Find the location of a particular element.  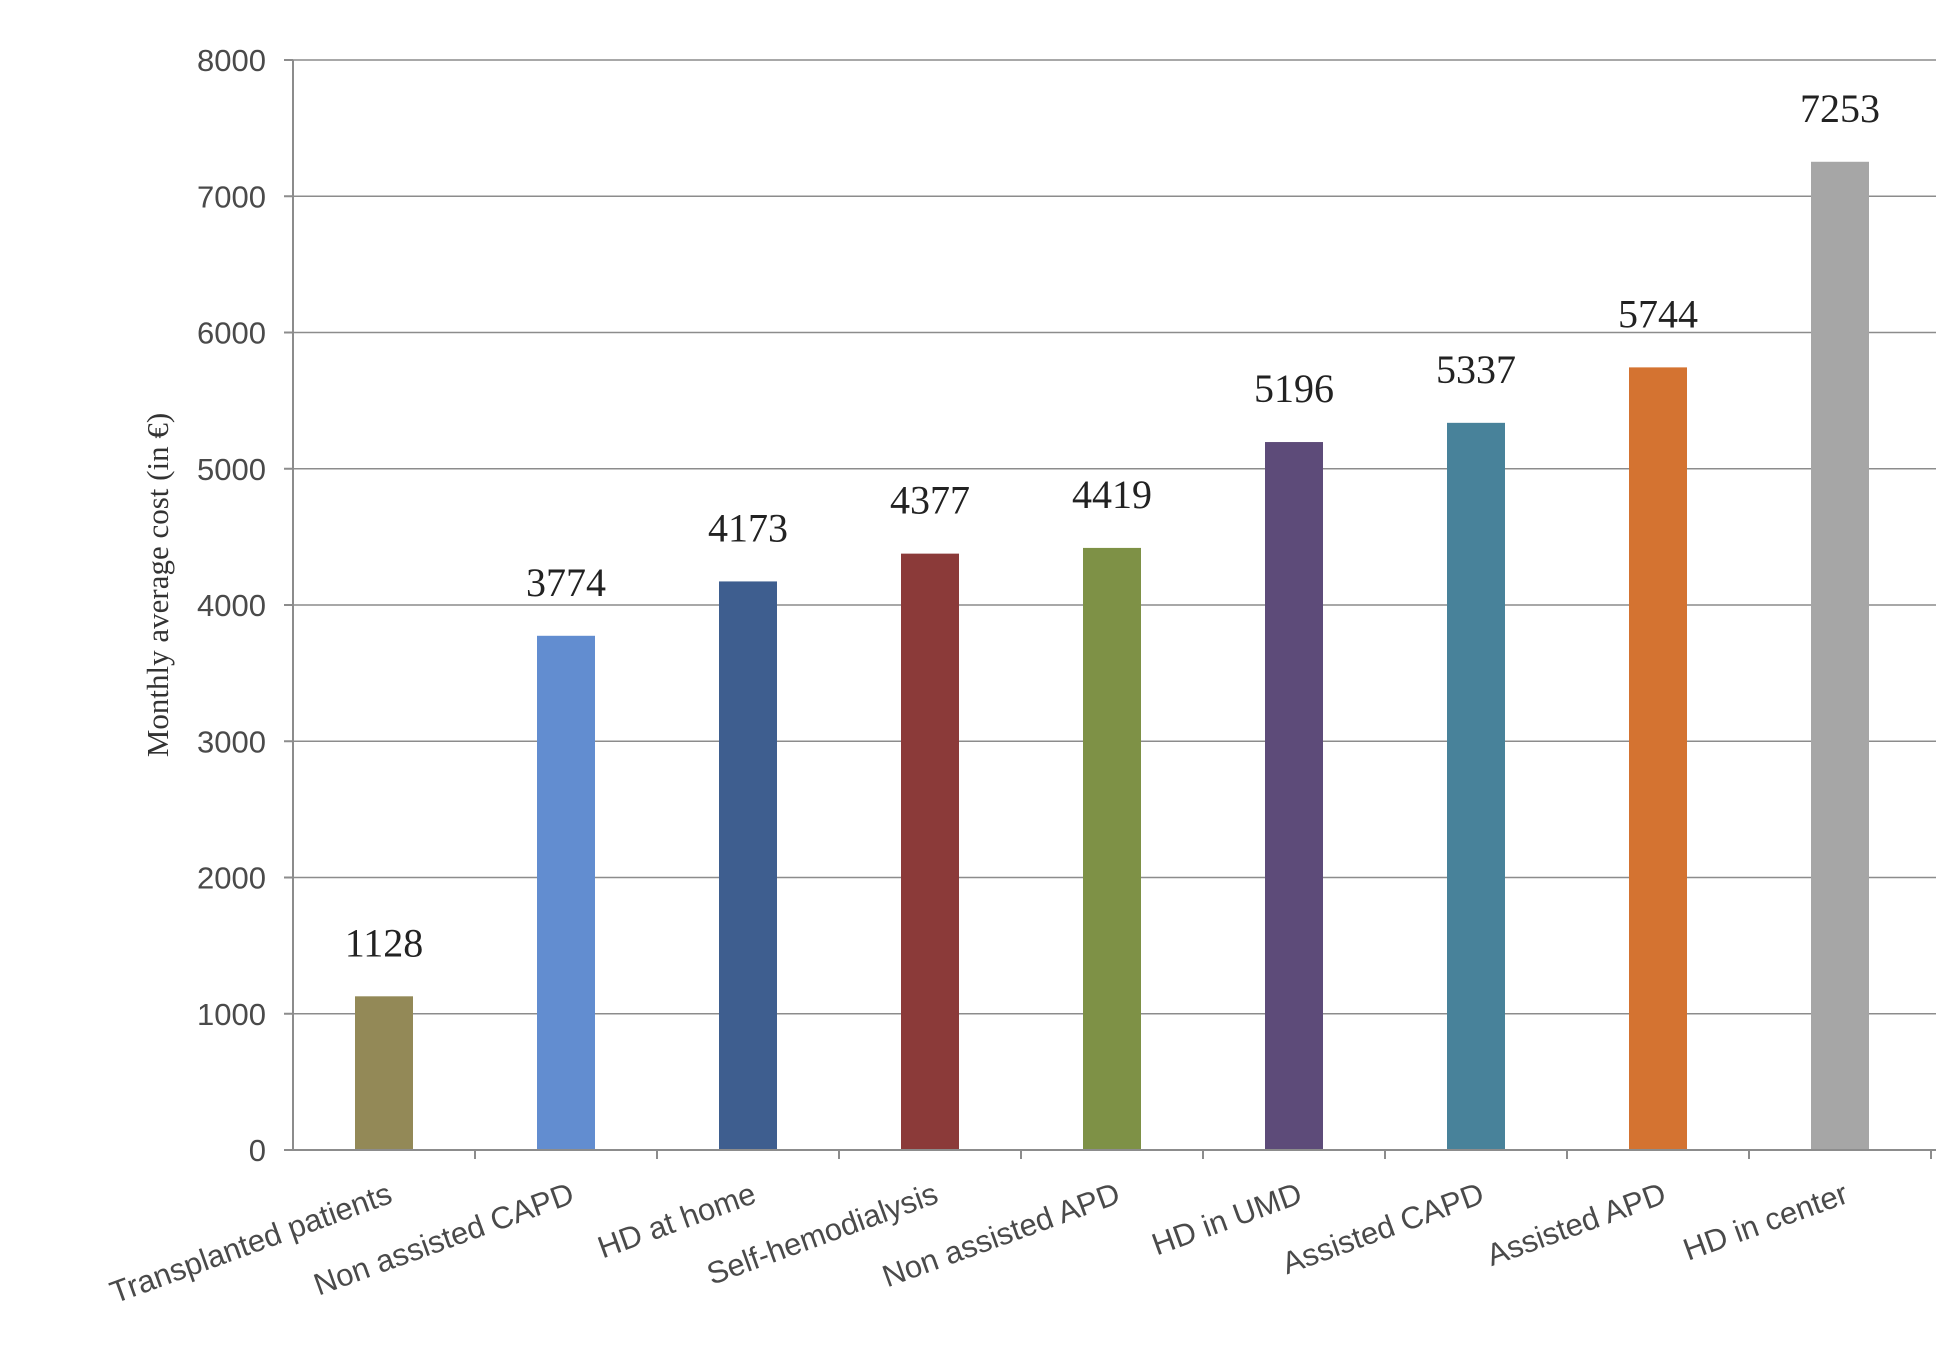

data-label: 1128 is located at coordinates (384, 942).